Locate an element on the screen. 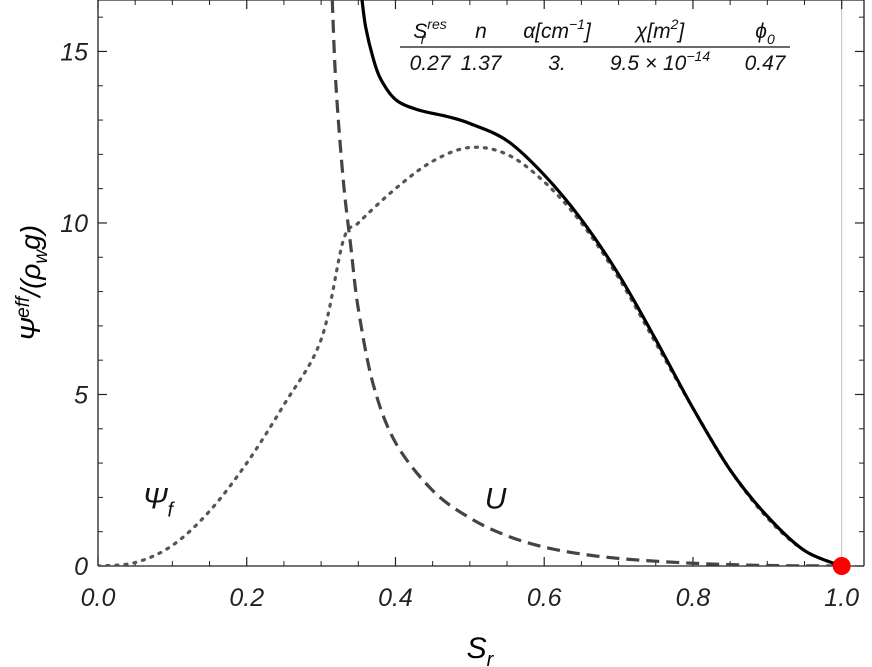 The height and width of the screenshot is (667, 872). param-header: Sres r is located at coordinates (429, 31).